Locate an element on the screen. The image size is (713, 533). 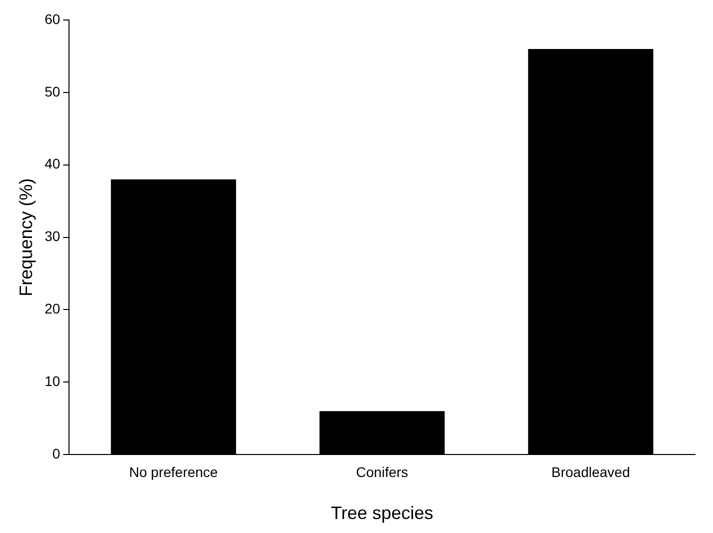
y-axis-title: Frequency (%) is located at coordinates (26, 237).